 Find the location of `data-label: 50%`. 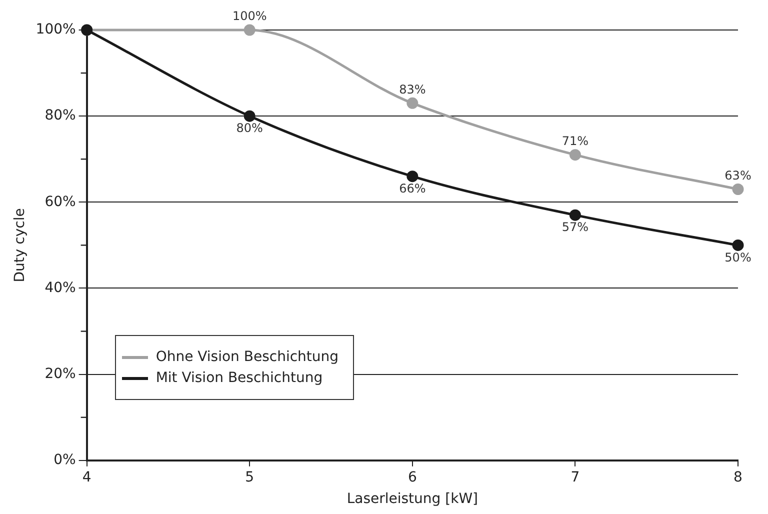

data-label: 50% is located at coordinates (738, 257).